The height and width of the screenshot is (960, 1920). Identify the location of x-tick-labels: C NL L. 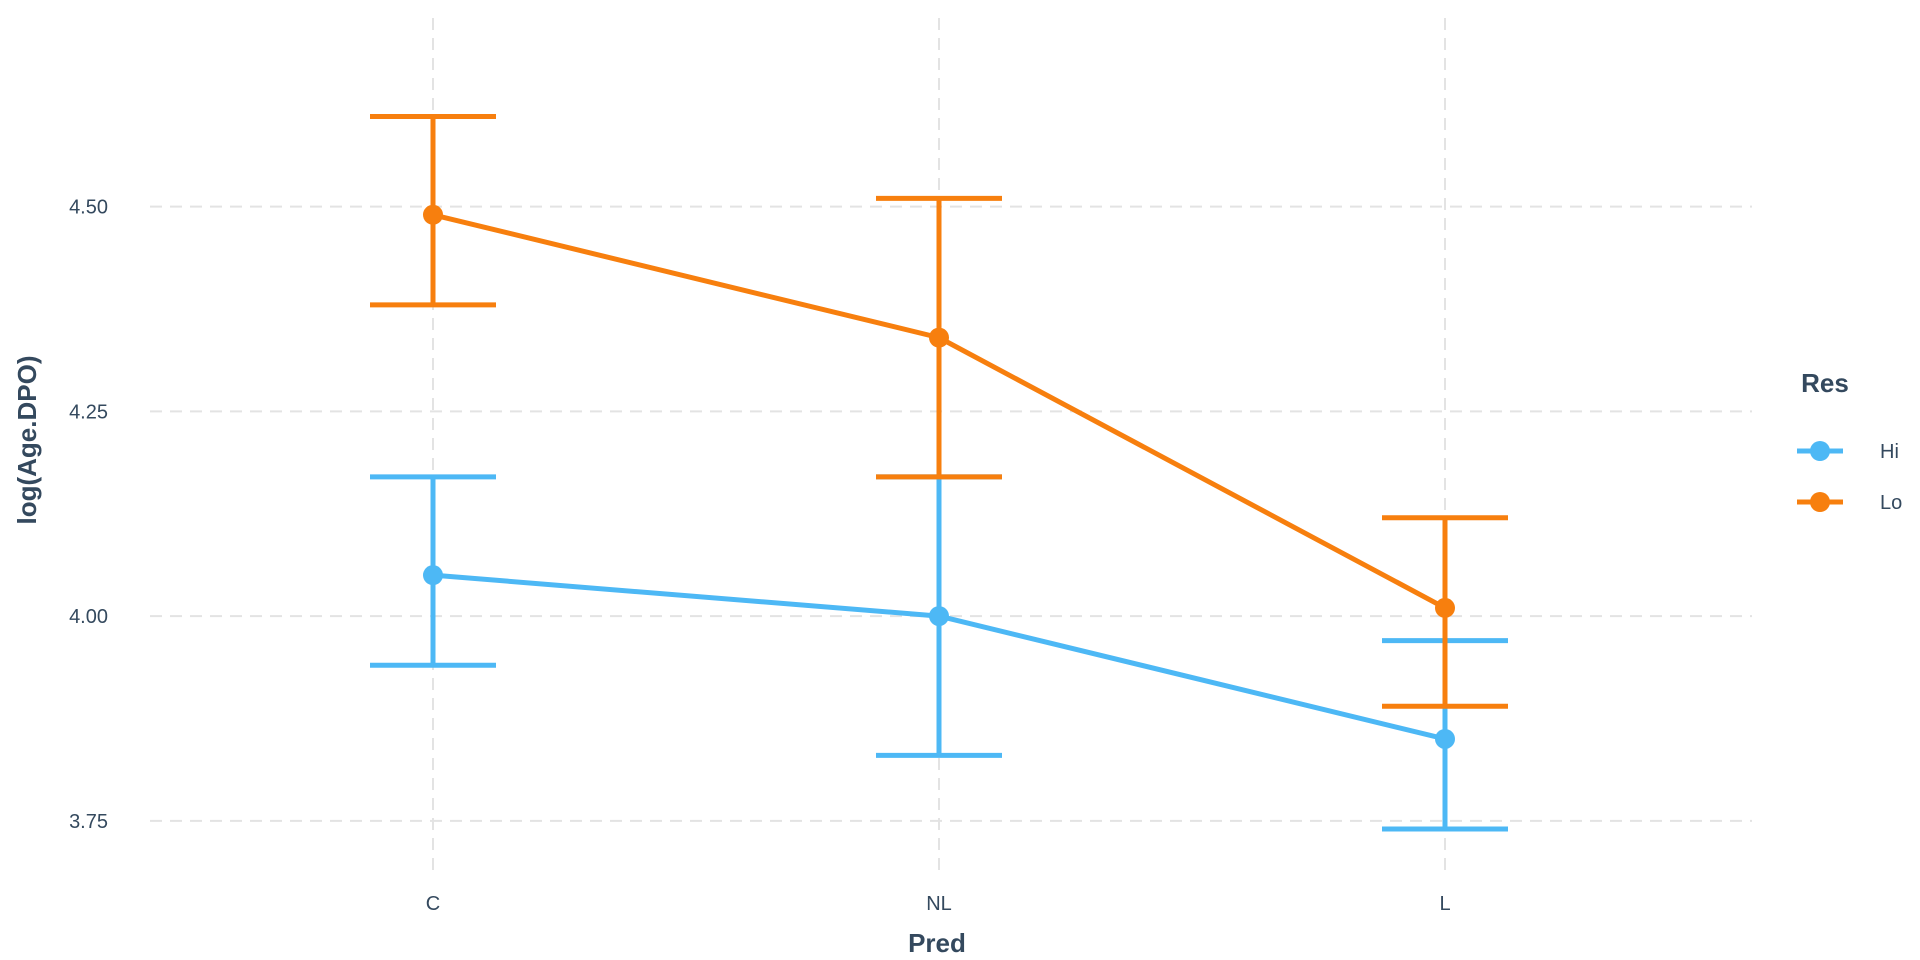
(938, 904).